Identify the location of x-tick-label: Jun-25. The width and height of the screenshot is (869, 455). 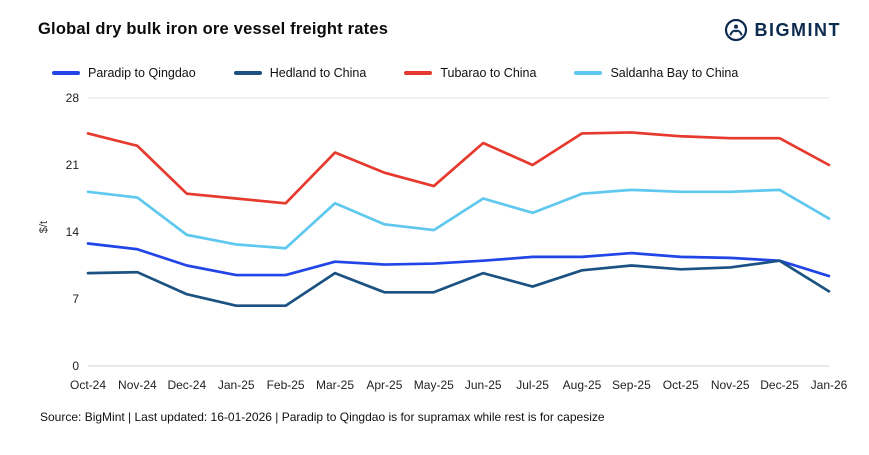
(483, 385).